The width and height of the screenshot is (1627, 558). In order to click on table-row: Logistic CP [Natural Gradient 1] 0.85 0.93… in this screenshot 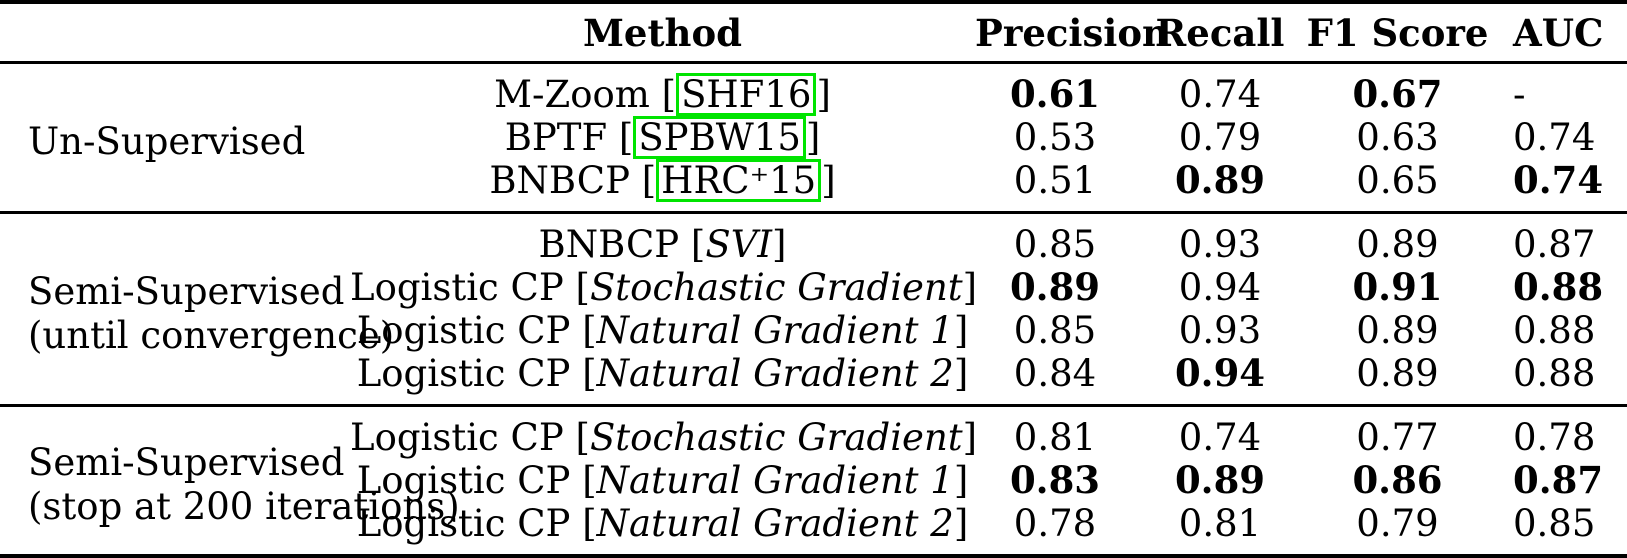, I will do `click(813, 330)`.